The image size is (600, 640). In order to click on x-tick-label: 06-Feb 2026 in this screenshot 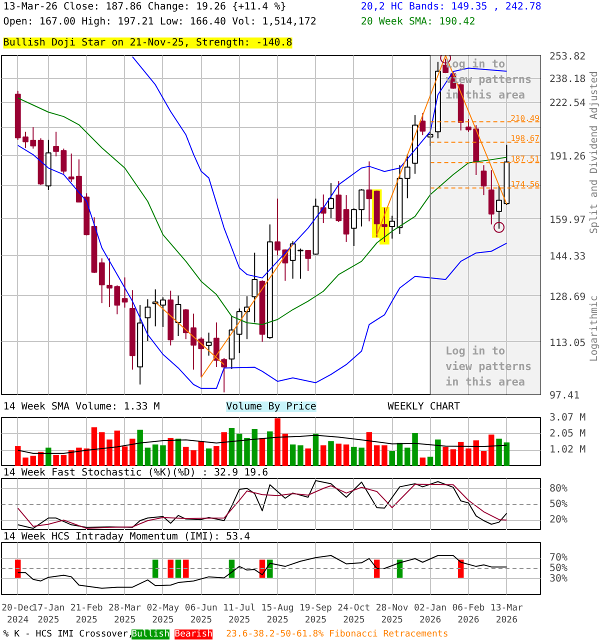, I will do `click(468, 615)`.